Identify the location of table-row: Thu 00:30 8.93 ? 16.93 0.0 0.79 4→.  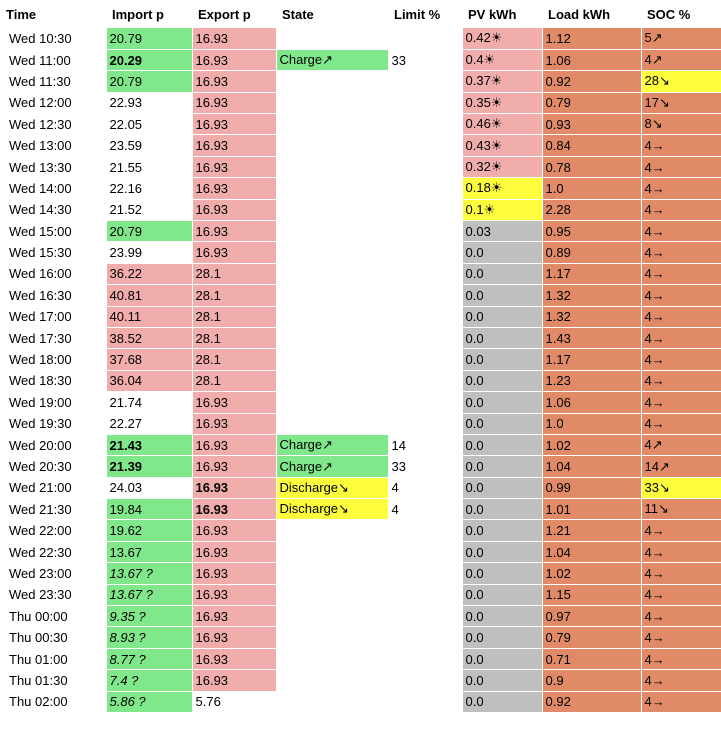
(360, 637).